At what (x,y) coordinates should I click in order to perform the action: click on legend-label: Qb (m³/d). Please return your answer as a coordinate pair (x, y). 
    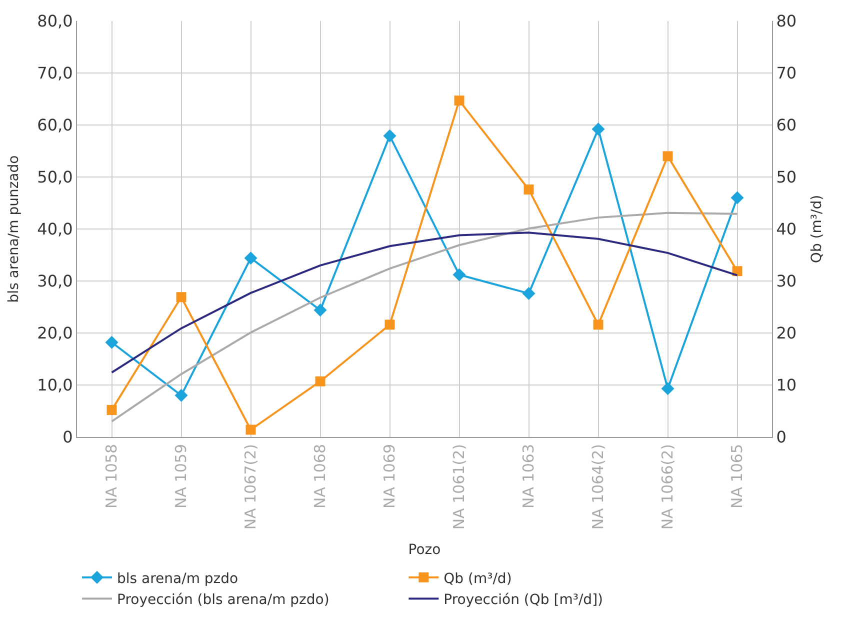
    Looking at the image, I should click on (478, 578).